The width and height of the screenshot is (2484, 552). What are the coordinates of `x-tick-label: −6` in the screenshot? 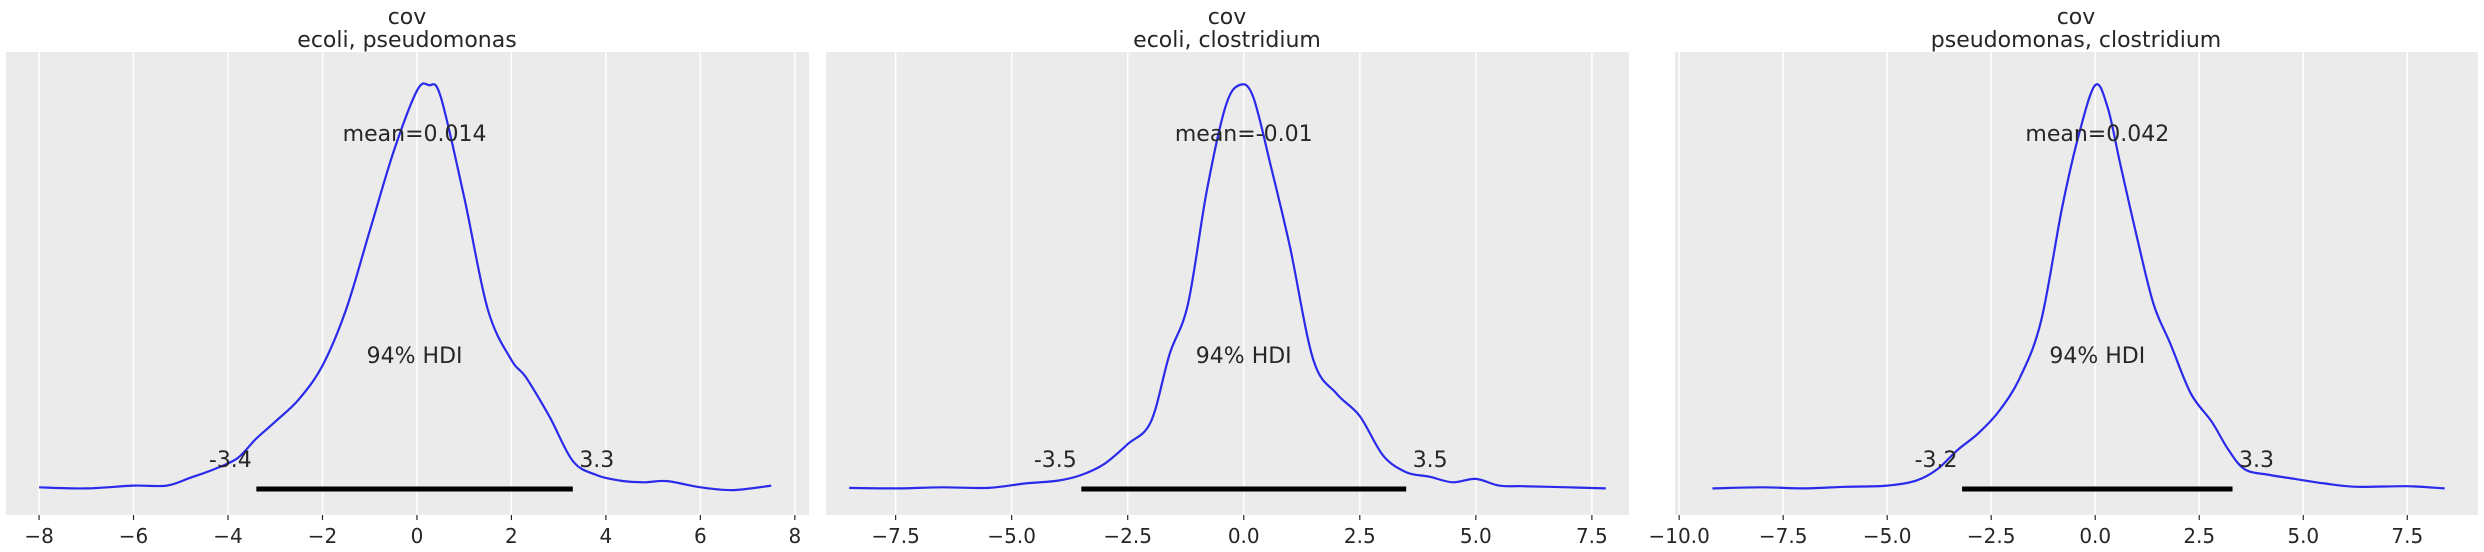 It's located at (133, 536).